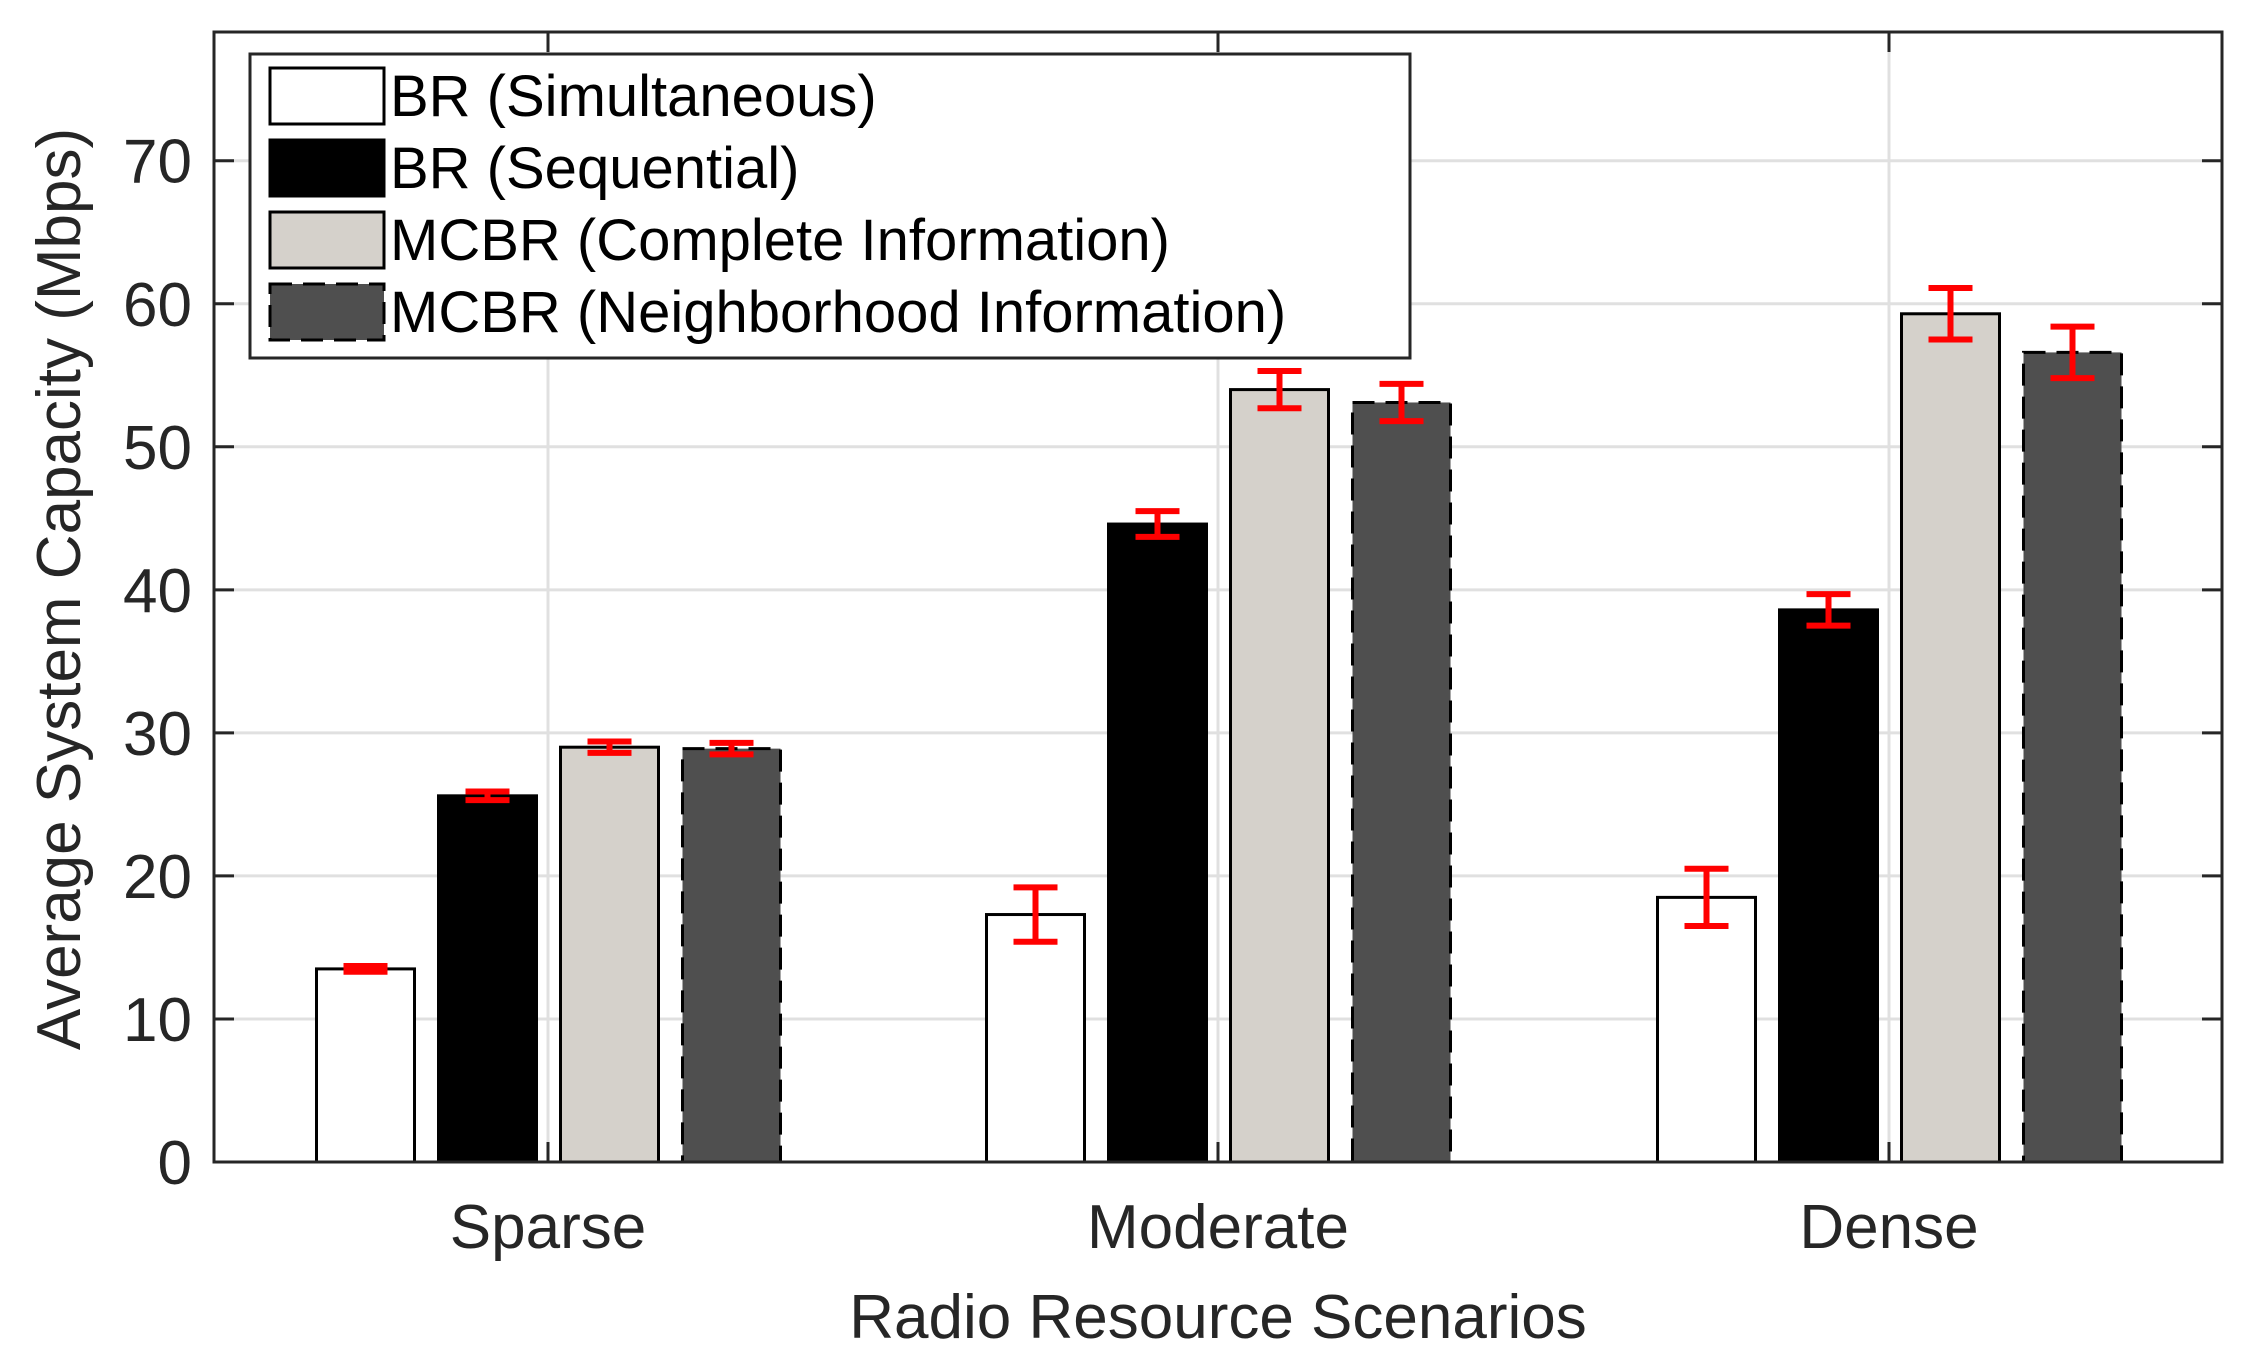  Describe the element at coordinates (59, 589) in the screenshot. I see `y-axis-title: Average System Capacity (Mbps)` at that location.